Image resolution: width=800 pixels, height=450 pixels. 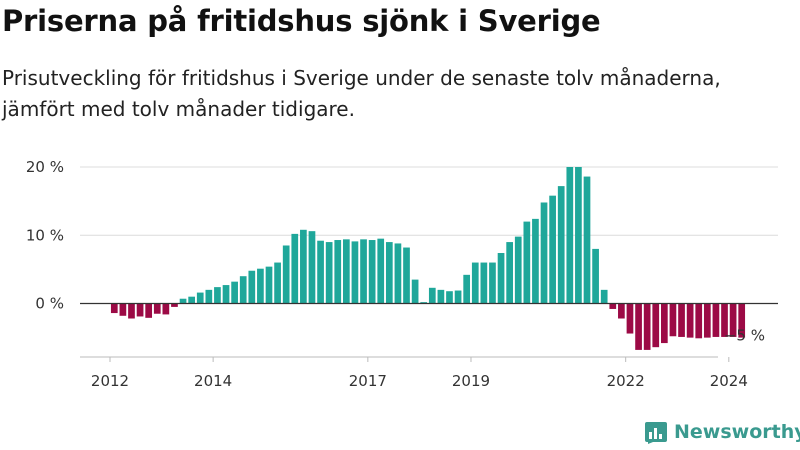 I want to click on y-tick-label: 0 %, so click(x=49, y=304).